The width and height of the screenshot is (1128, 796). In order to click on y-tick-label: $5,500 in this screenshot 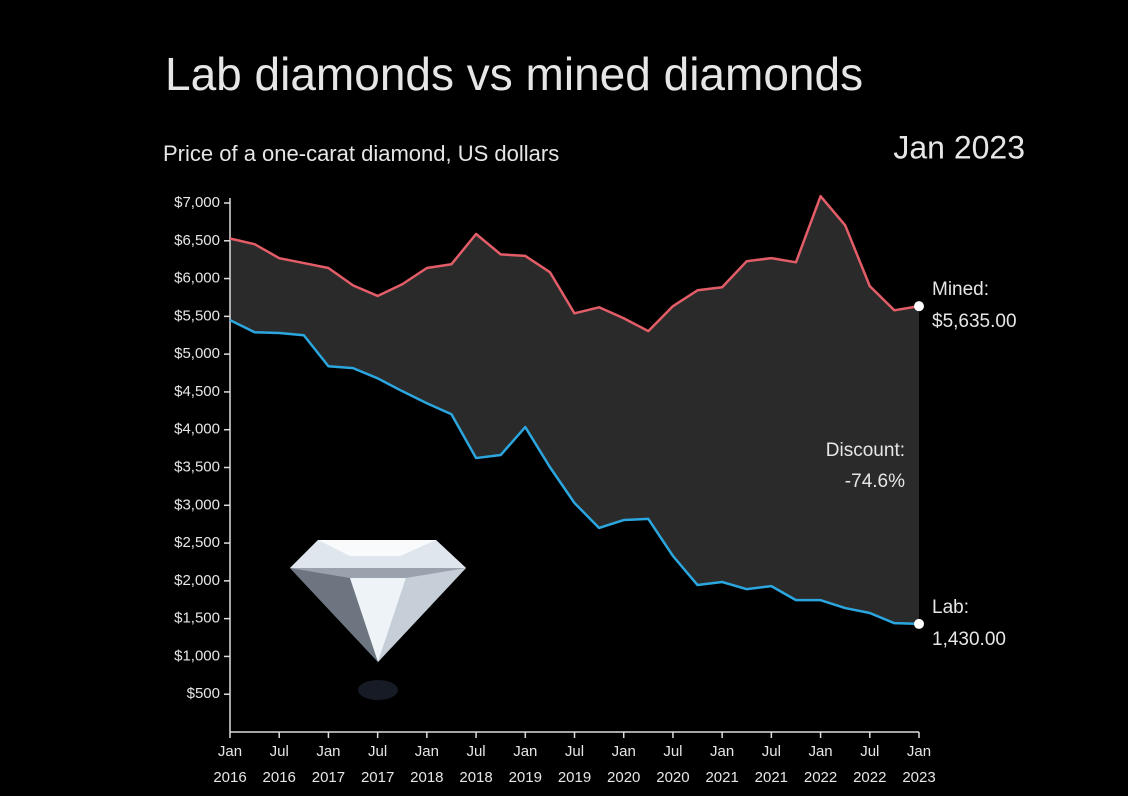, I will do `click(197, 315)`.